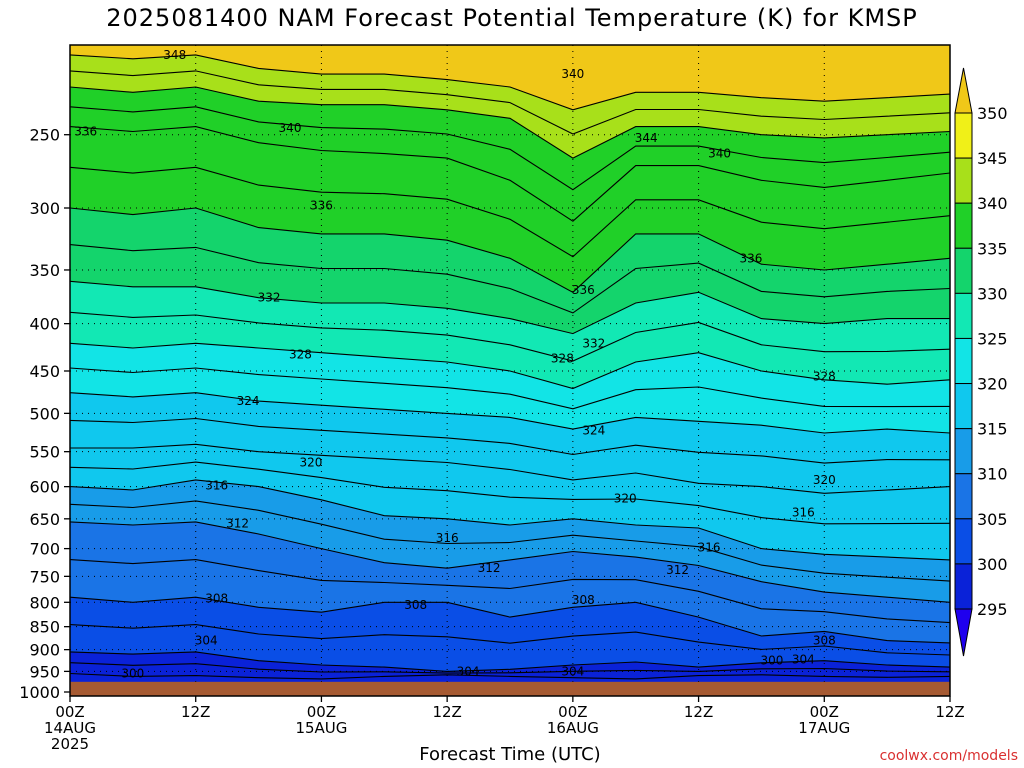 The image size is (1024, 768). I want to click on contour-label: 344, so click(646, 138).